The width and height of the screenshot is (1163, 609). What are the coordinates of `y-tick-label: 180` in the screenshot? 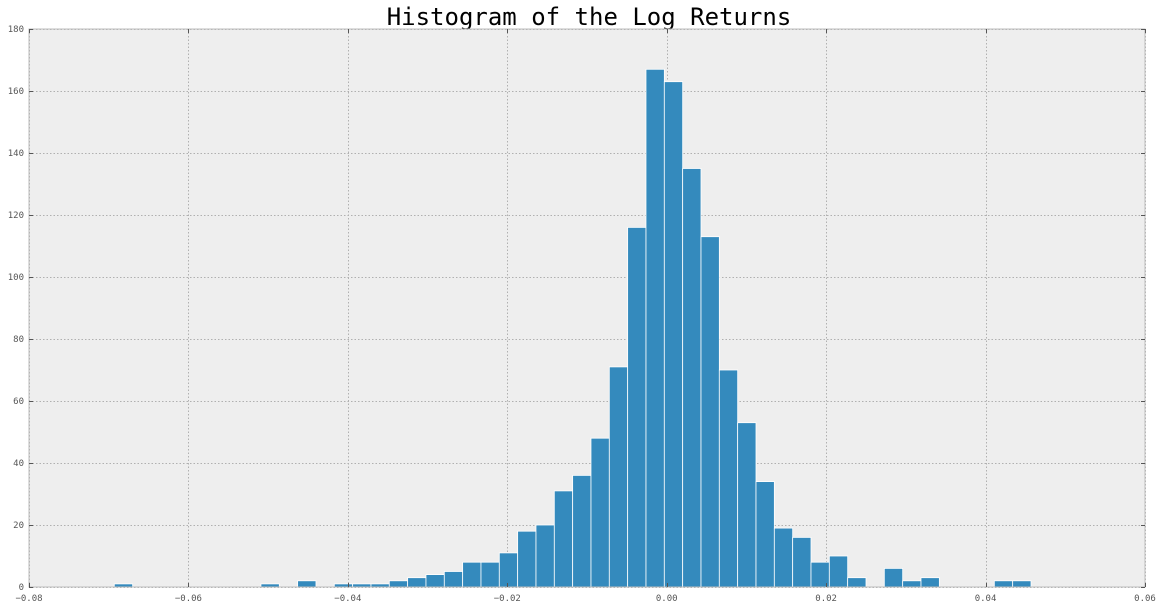 It's located at (16, 30).